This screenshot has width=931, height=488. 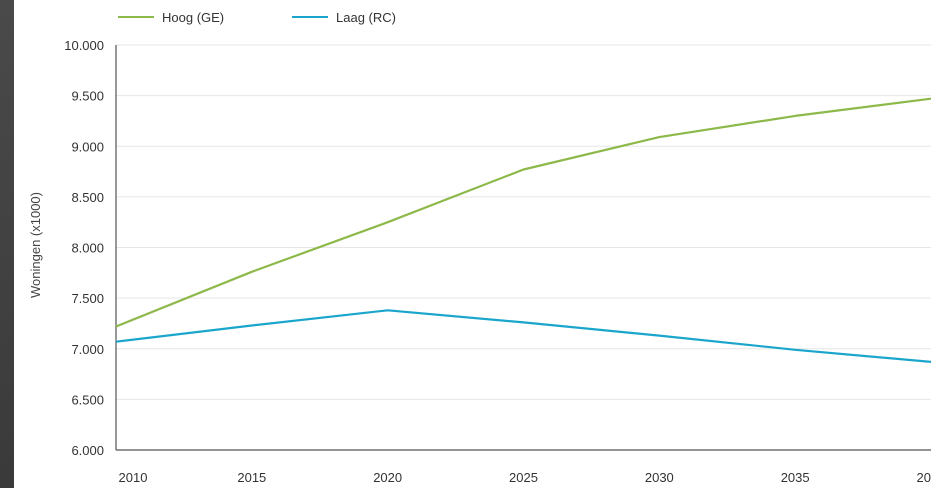 I want to click on x-tick-label: 2025, so click(x=523, y=477).